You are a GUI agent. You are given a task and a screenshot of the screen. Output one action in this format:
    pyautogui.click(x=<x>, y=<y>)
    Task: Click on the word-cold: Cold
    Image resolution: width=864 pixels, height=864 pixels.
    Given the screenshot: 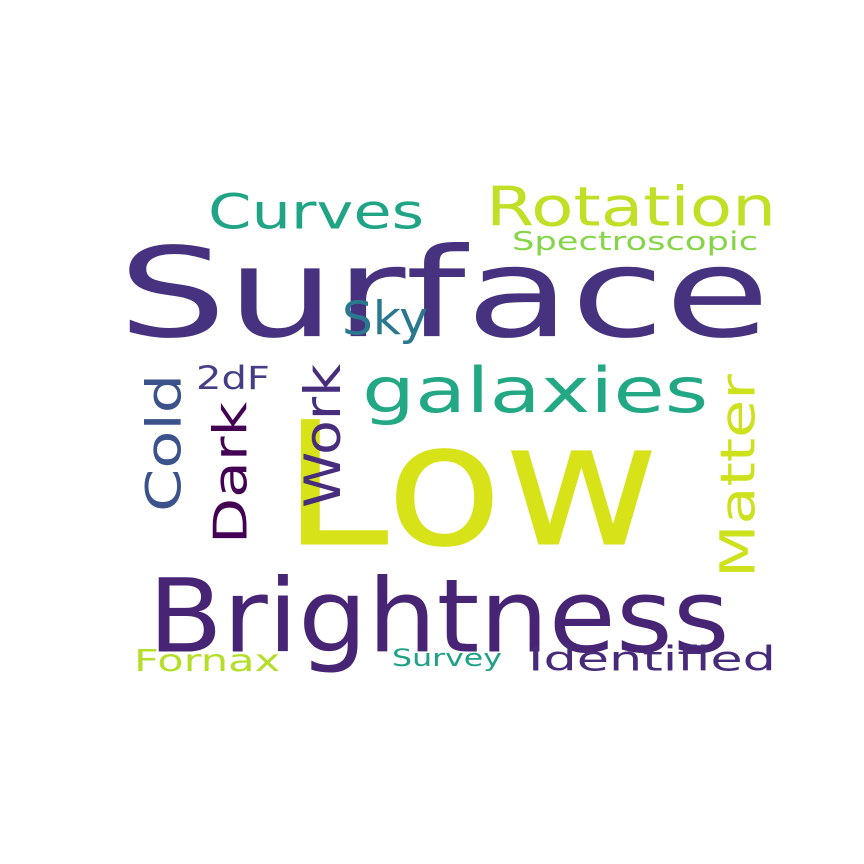 What is the action you would take?
    pyautogui.click(x=163, y=442)
    